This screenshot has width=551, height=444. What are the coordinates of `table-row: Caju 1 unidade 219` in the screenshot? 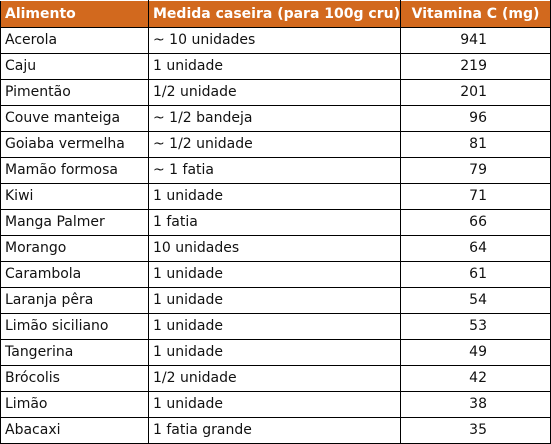 It's located at (275, 66).